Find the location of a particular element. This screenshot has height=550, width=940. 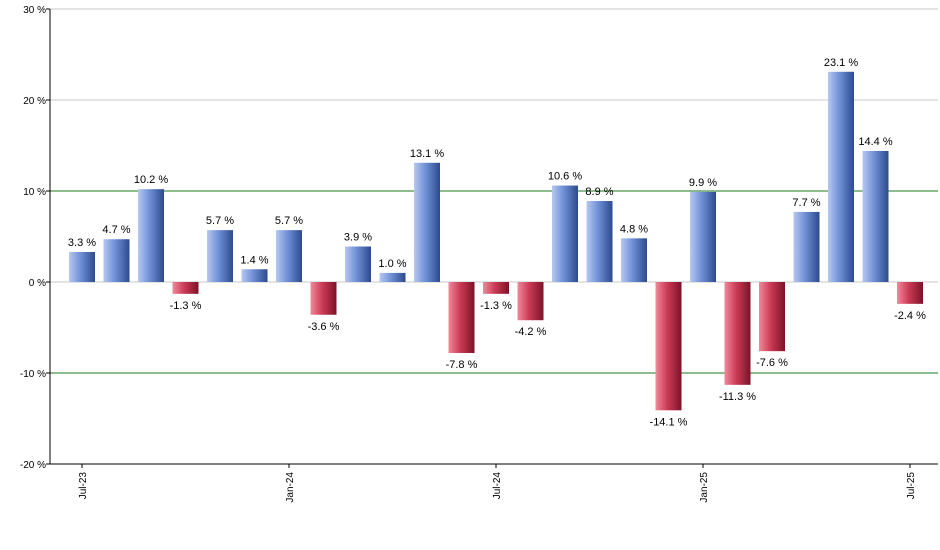

bar-data-label: 7.7 % is located at coordinates (806, 203).